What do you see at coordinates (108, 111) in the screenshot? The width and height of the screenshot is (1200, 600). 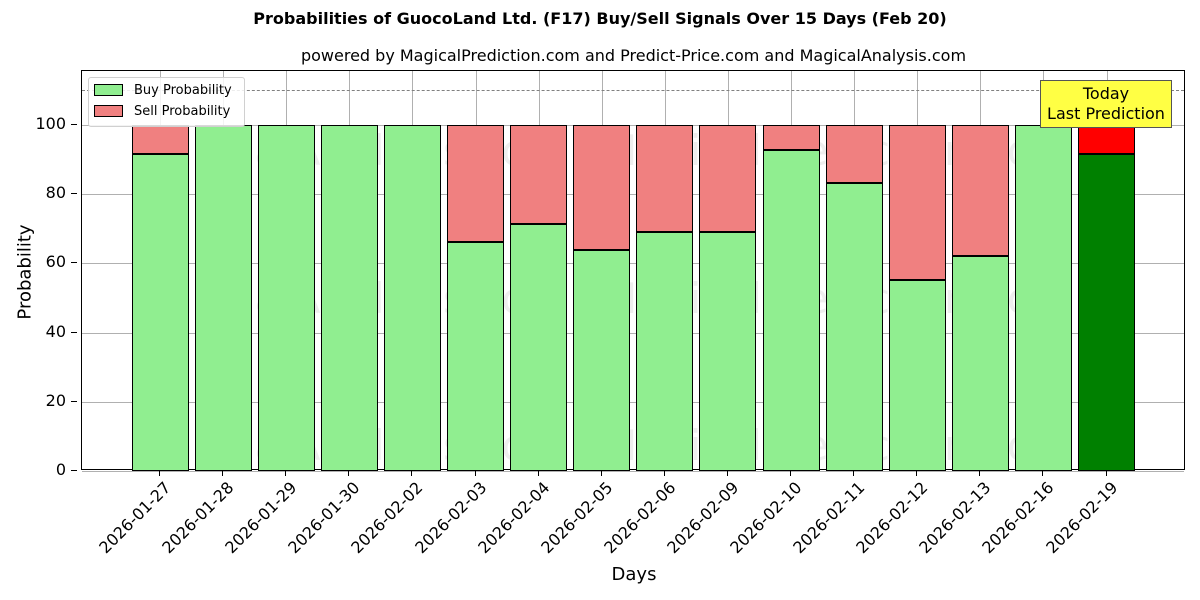 I see `sell-swatch-icon` at bounding box center [108, 111].